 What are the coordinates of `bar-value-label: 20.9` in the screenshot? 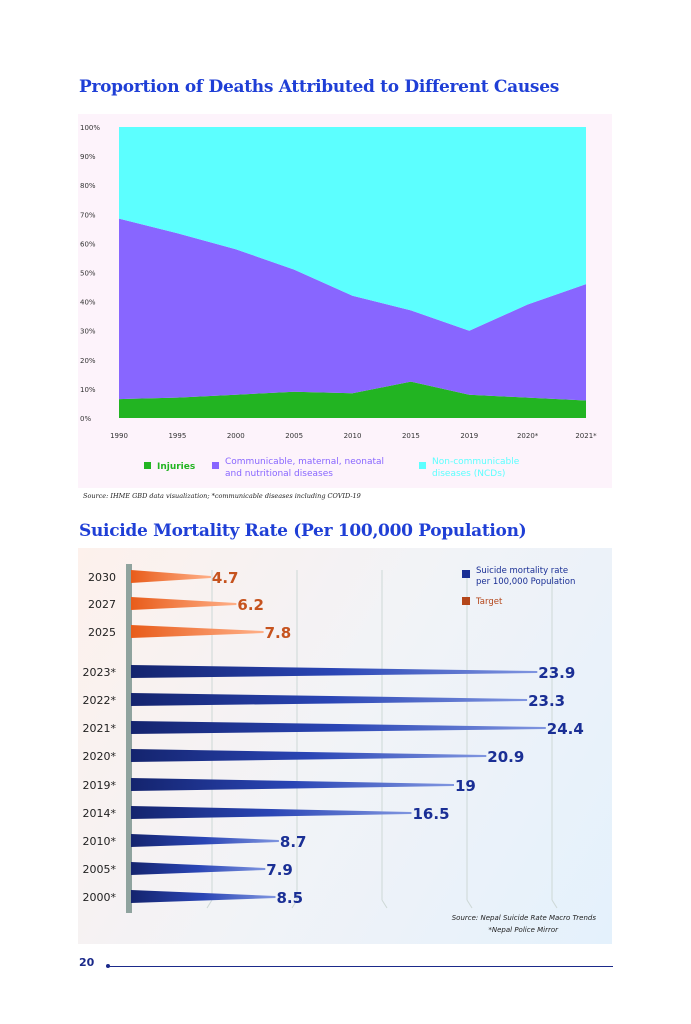 It's located at (505, 757).